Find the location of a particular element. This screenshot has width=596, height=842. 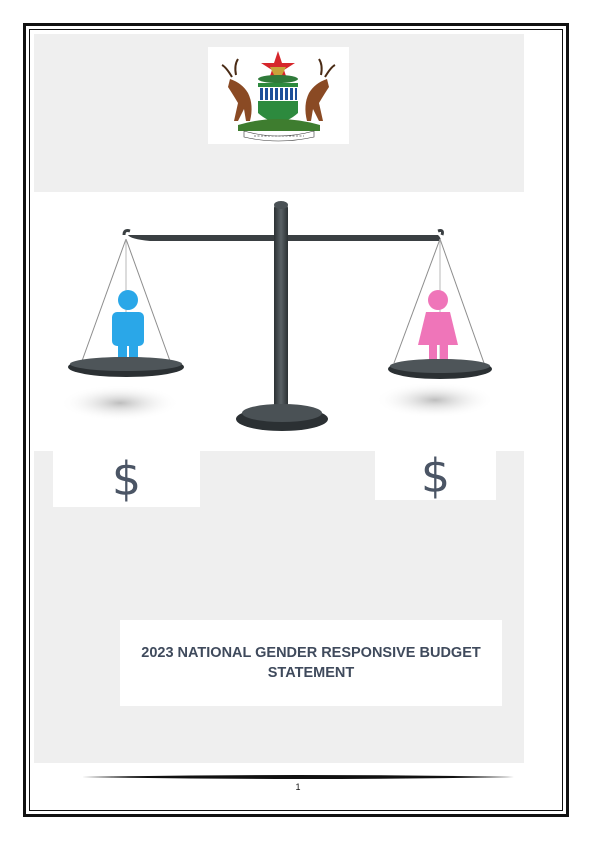

currency-symbol-right: $ is located at coordinates (435, 475).